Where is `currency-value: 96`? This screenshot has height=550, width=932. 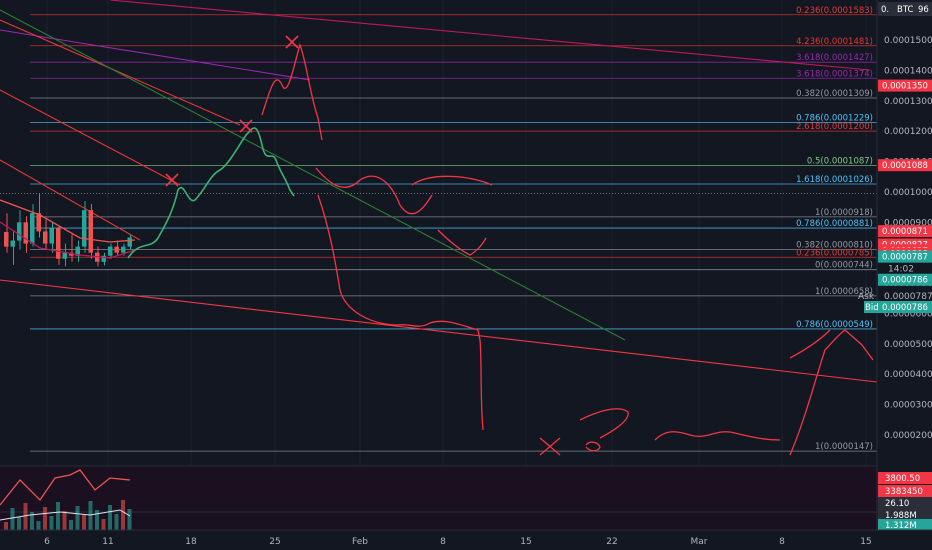 currency-value: 96 is located at coordinates (923, 10).